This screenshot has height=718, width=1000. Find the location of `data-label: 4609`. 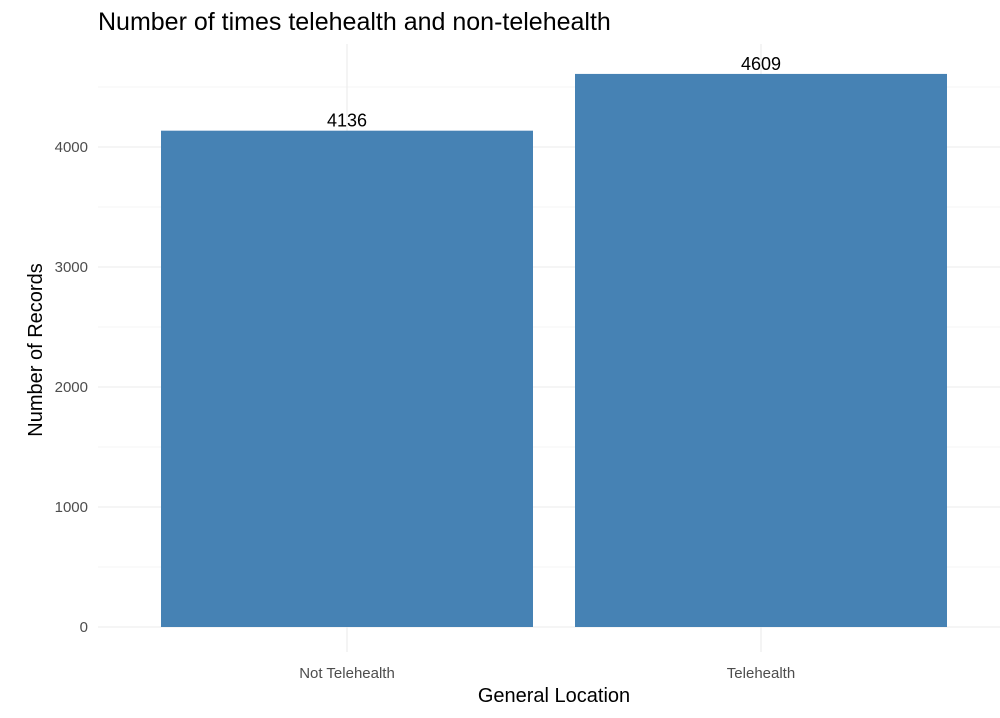

data-label: 4609 is located at coordinates (761, 64).